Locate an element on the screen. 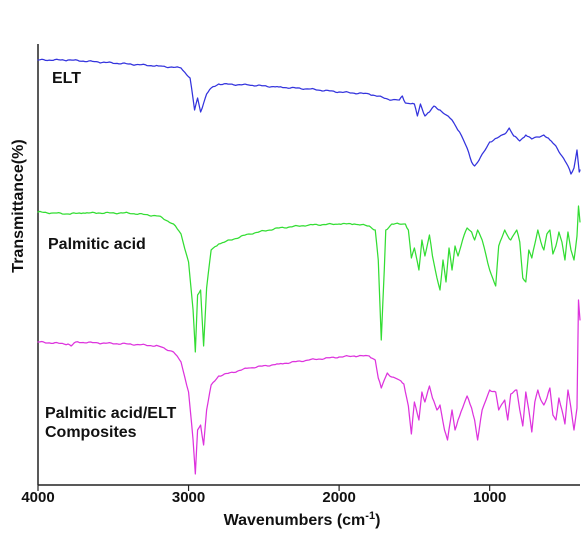 This screenshot has width=582, height=545. series-label-2: Palmitic acid is located at coordinates (97, 244).